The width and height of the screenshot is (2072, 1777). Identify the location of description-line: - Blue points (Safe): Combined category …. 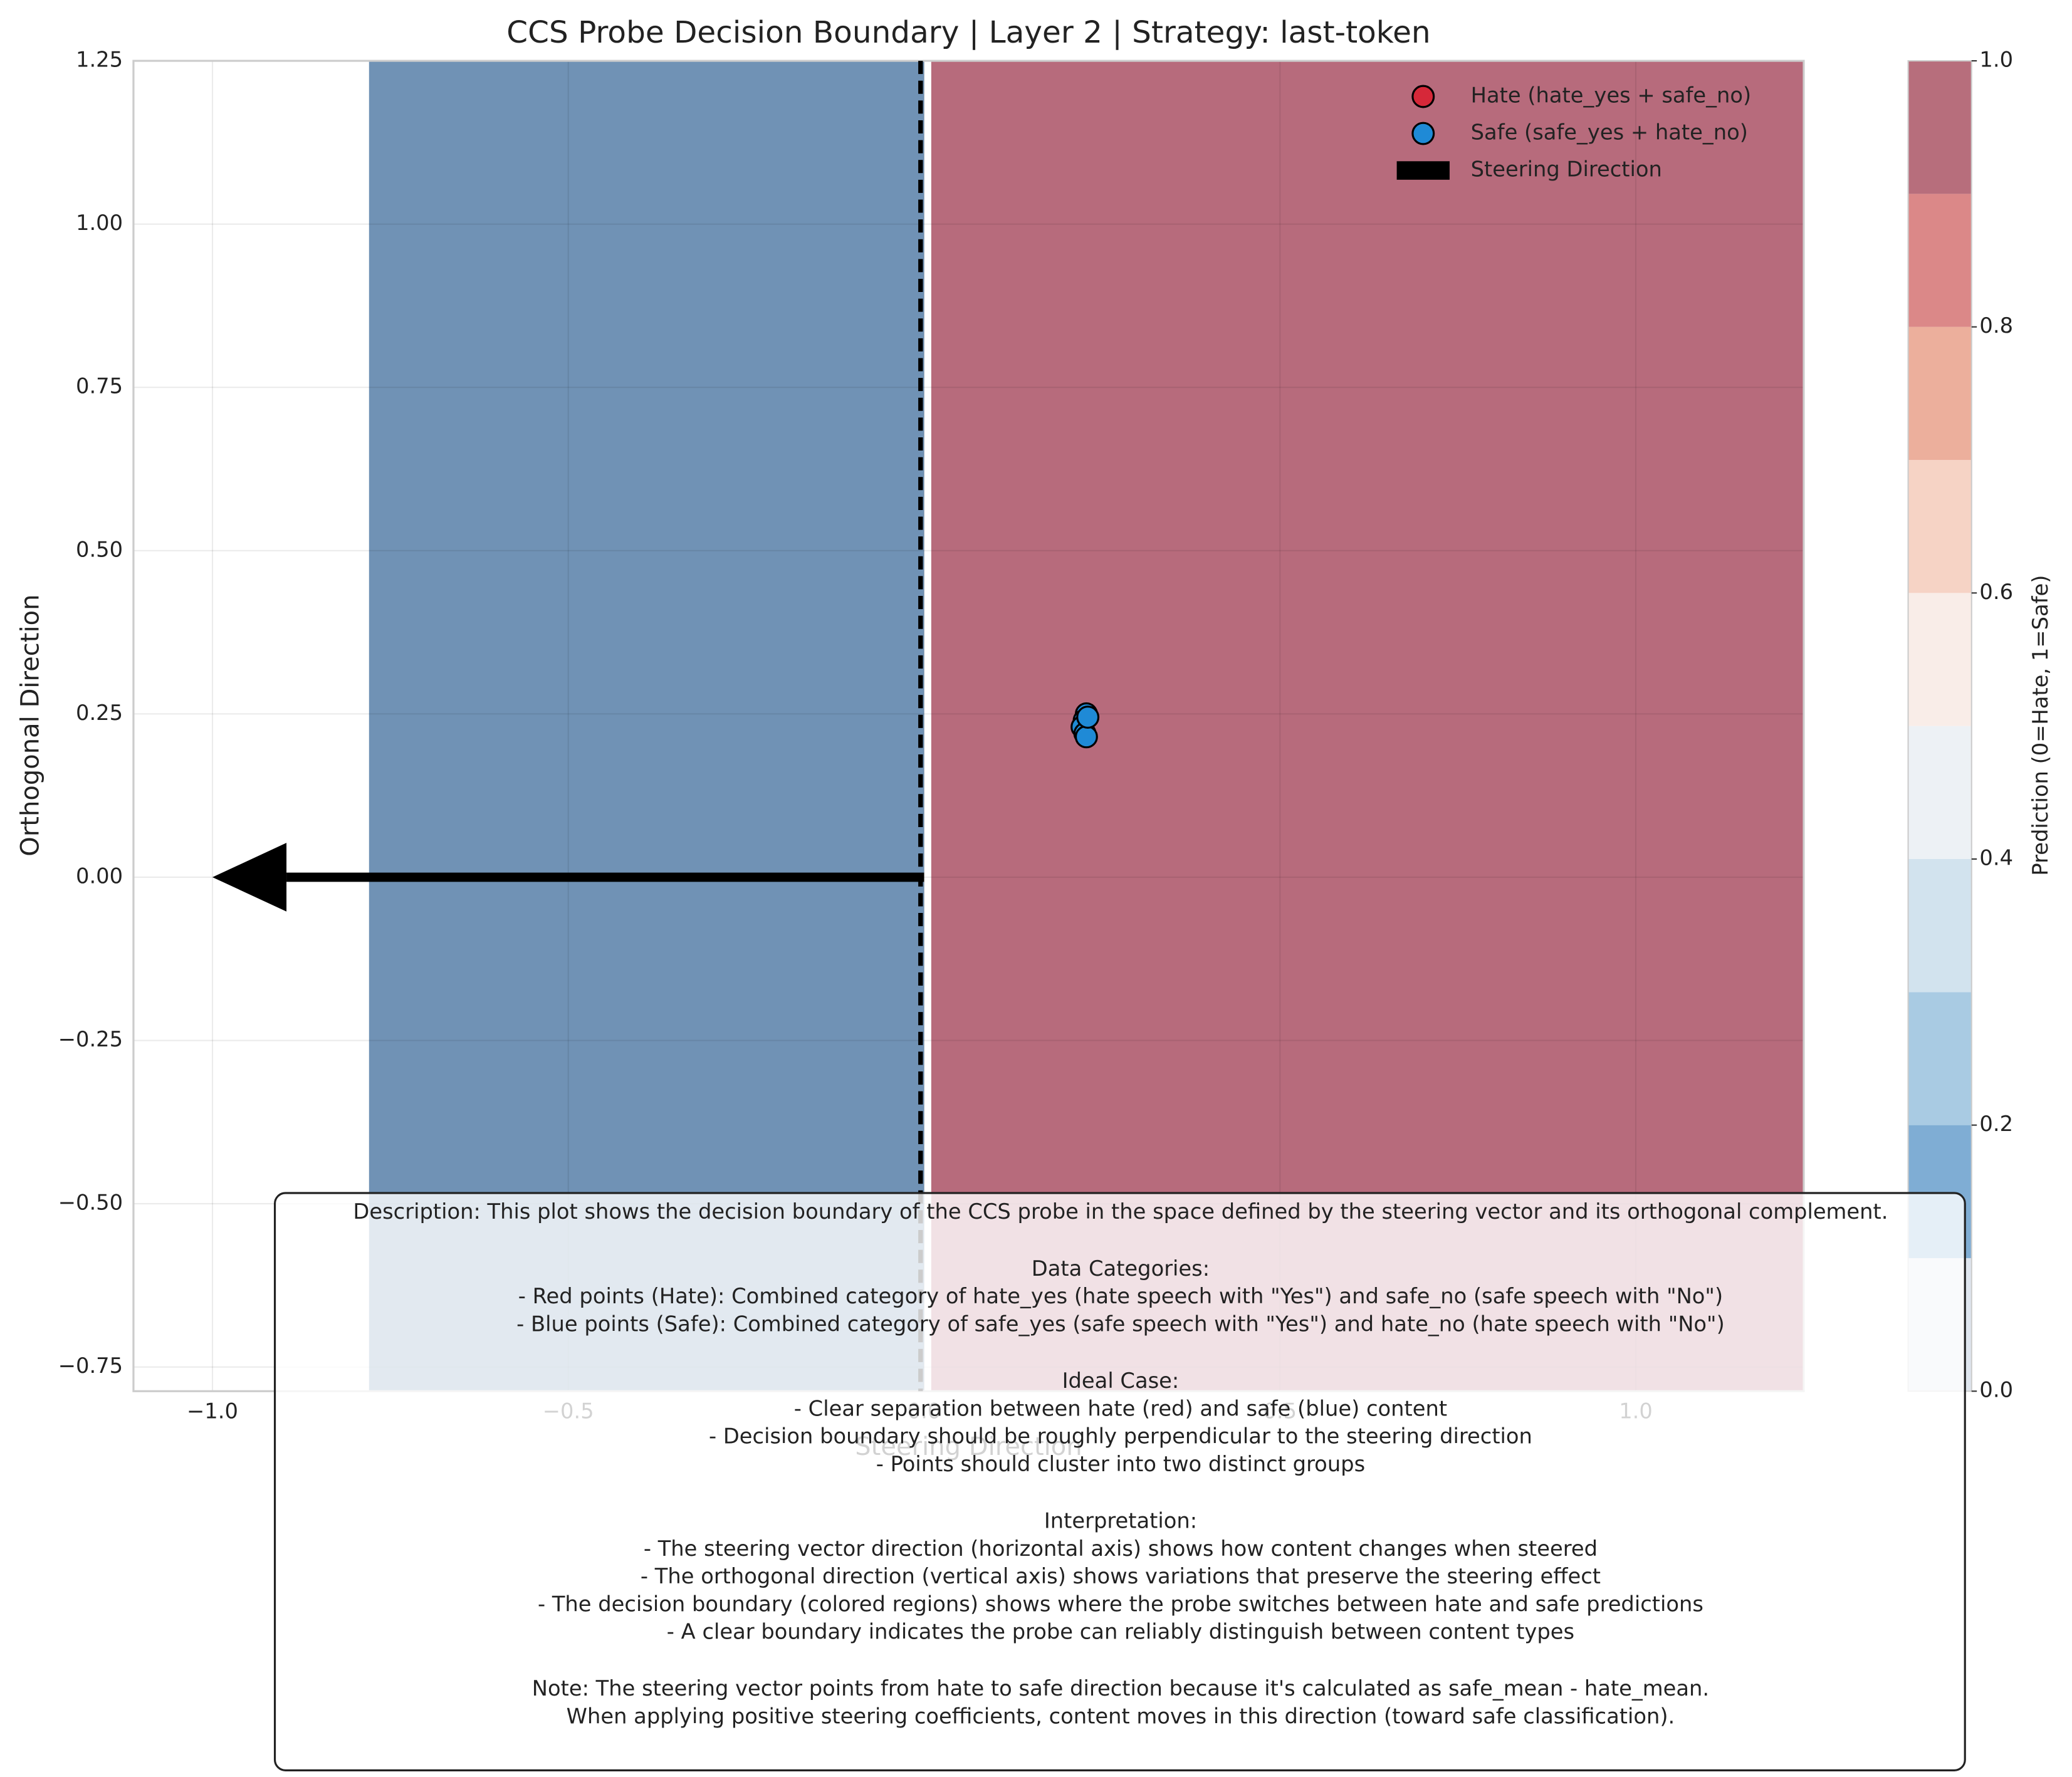
(1120, 1323).